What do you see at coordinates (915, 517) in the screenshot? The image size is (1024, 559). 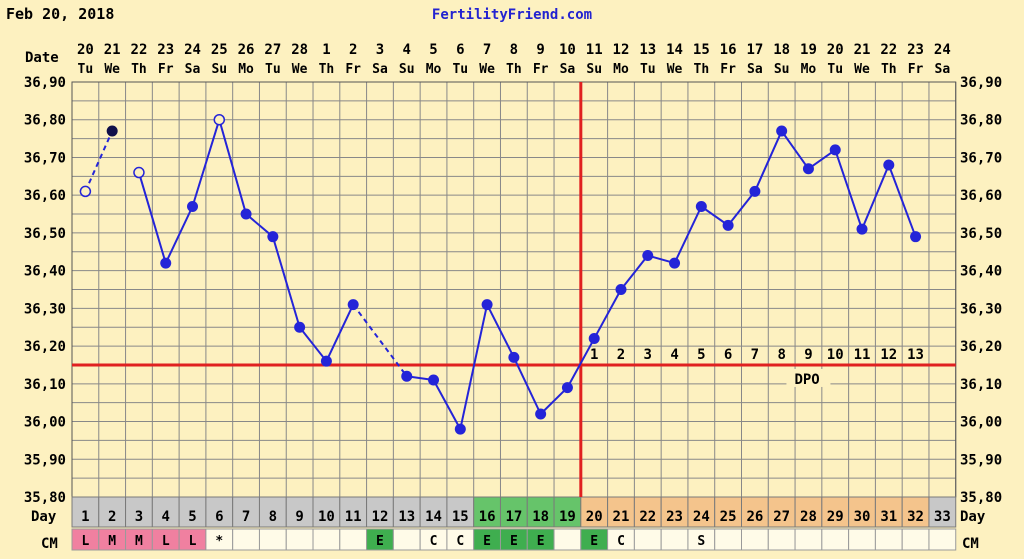 I see `cycle-day-number: 32` at bounding box center [915, 517].